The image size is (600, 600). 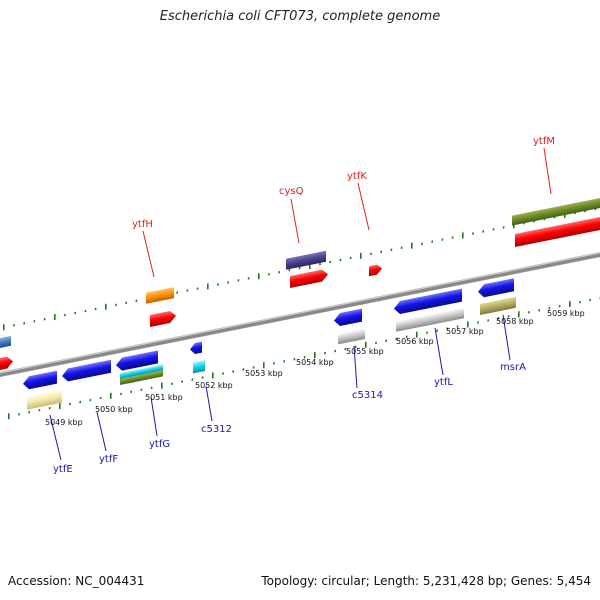 What do you see at coordinates (141, 371) in the screenshot?
I see `gene-ytfg-feature-cyan` at bounding box center [141, 371].